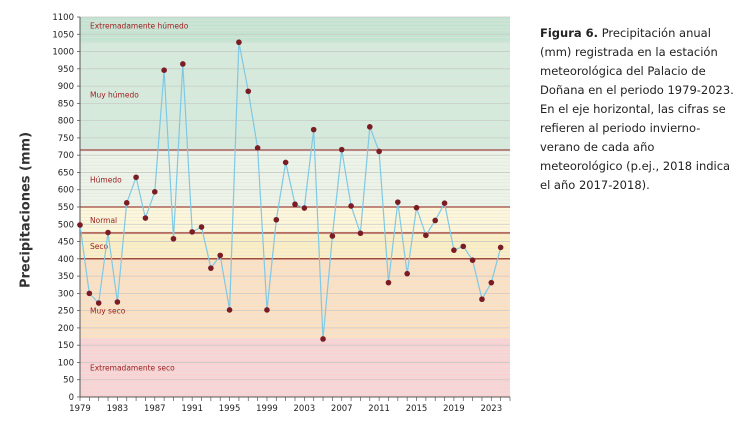  I want to click on y-tick-label: 200, so click(66, 329).